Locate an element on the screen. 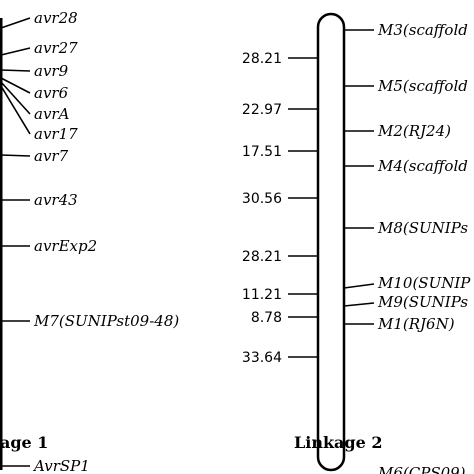  lg1-marker-avr6: avr6 is located at coordinates (51, 93).